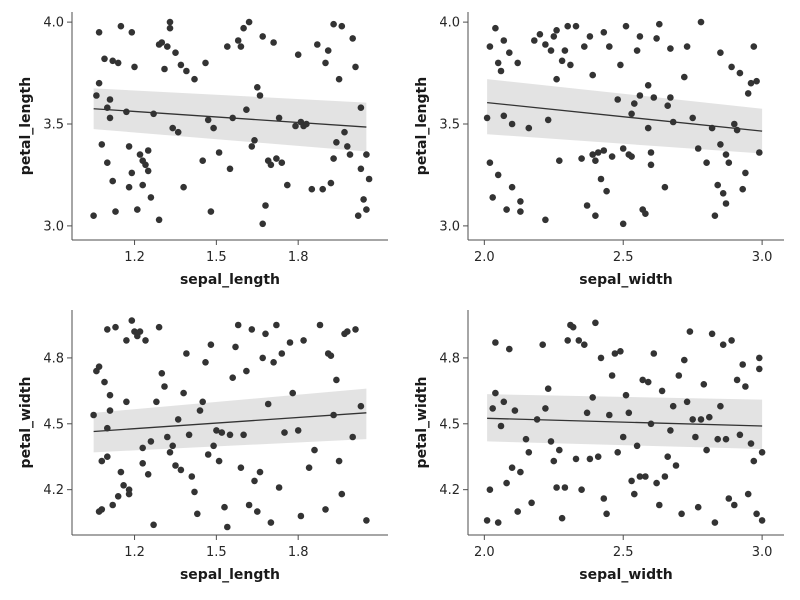 This screenshot has width=800, height=600. Describe the element at coordinates (449, 125) in the screenshot. I see `y-tick-label: 3.5` at that location.